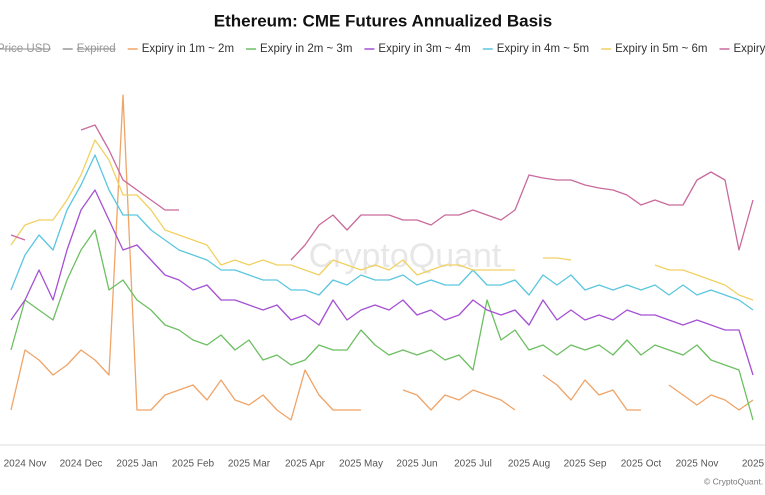 Image resolution: width=765 pixels, height=495 pixels. Describe the element at coordinates (136, 464) in the screenshot. I see `x-tick-label: 2025 Jan` at that location.